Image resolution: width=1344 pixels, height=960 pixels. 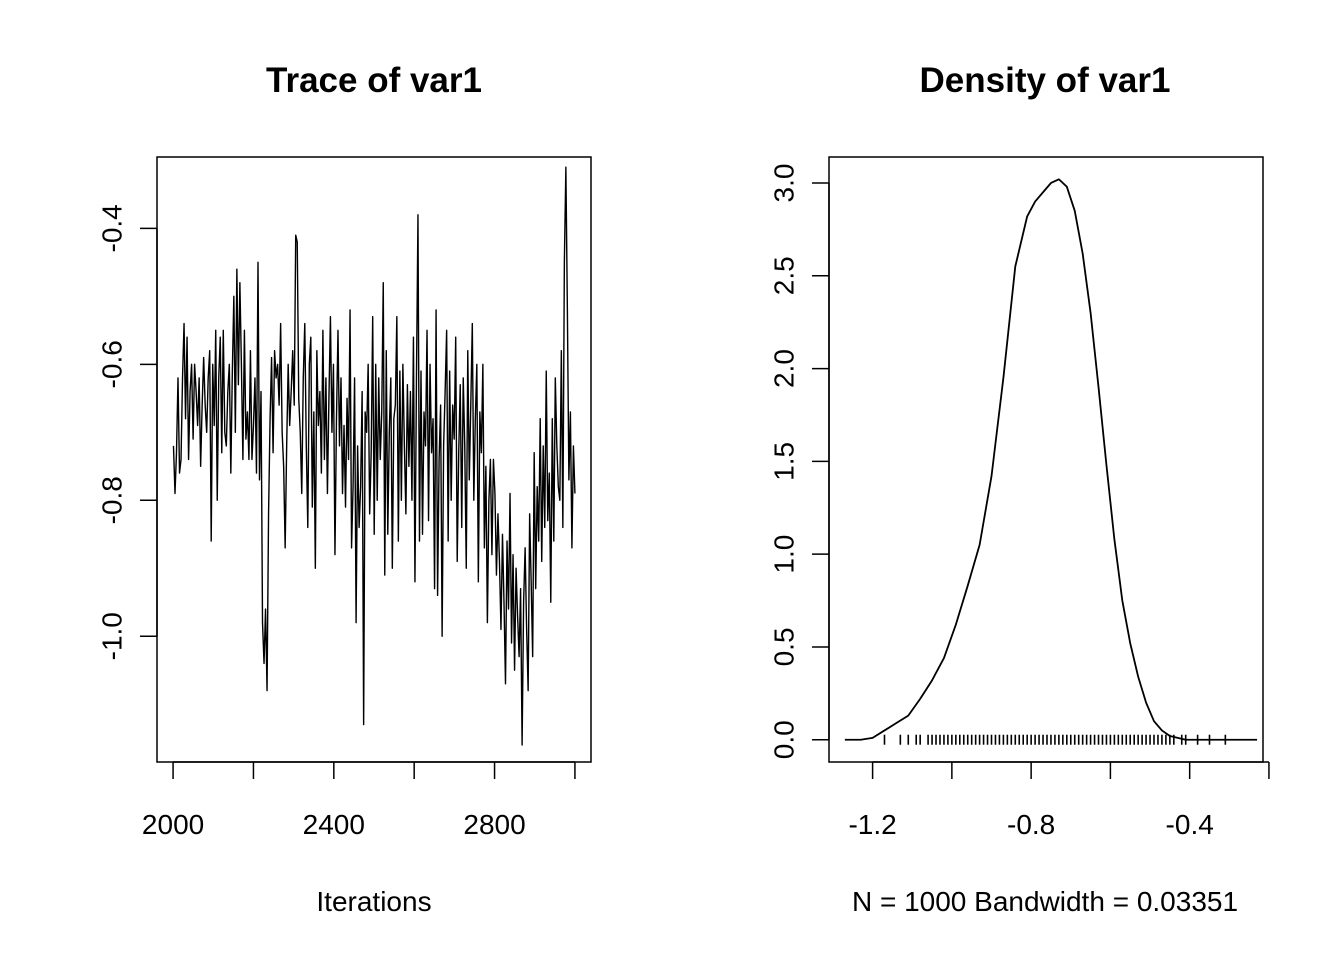 I want to click on y-tick-label: -0.6, so click(x=111, y=364).